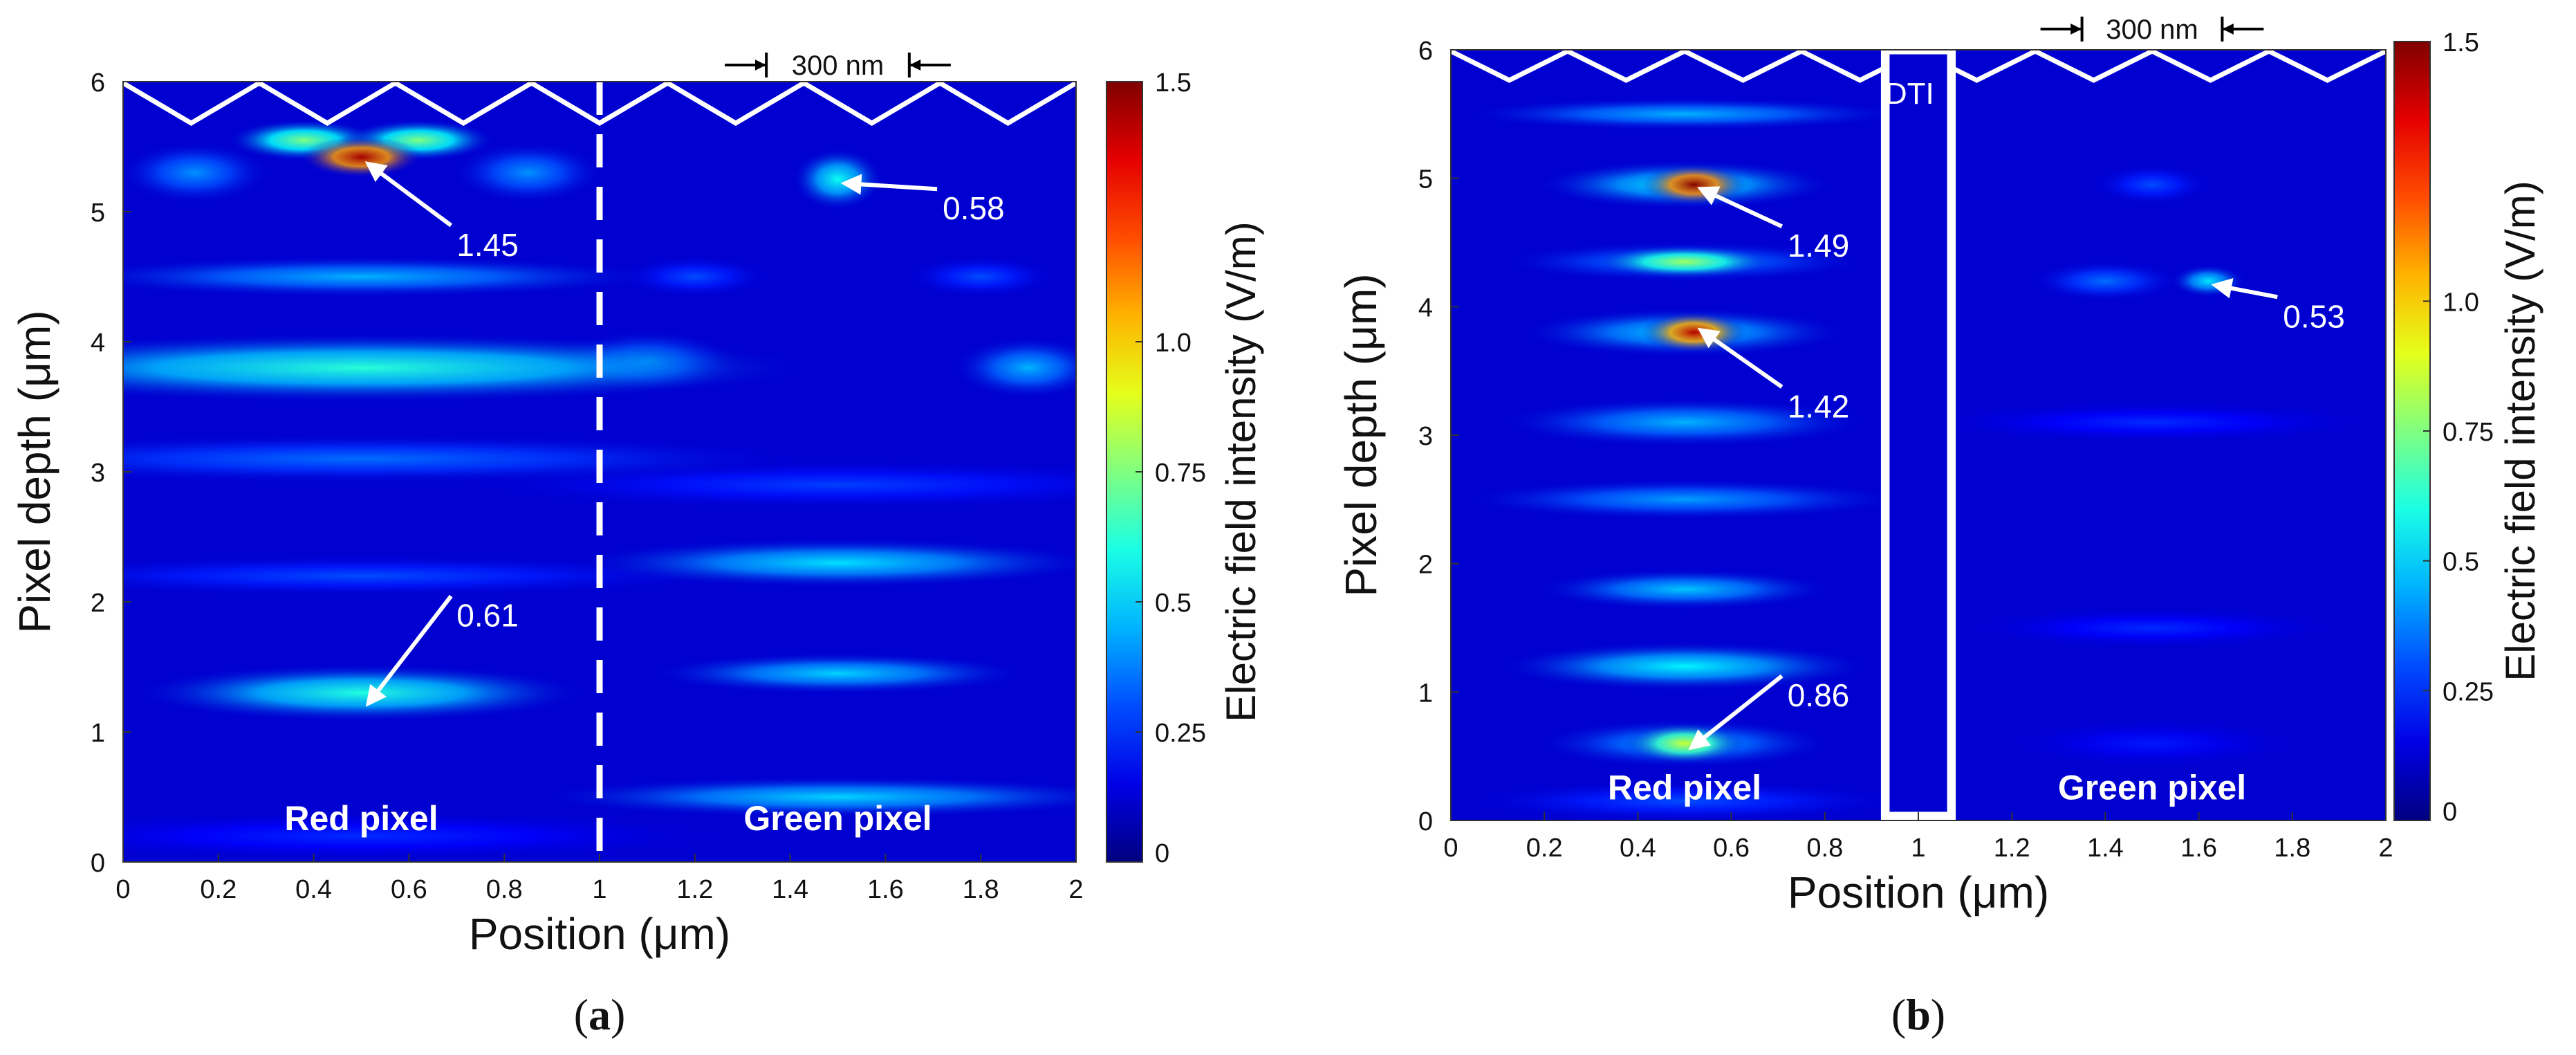  I want to click on panel-label-letter: b, so click(1919, 1014).